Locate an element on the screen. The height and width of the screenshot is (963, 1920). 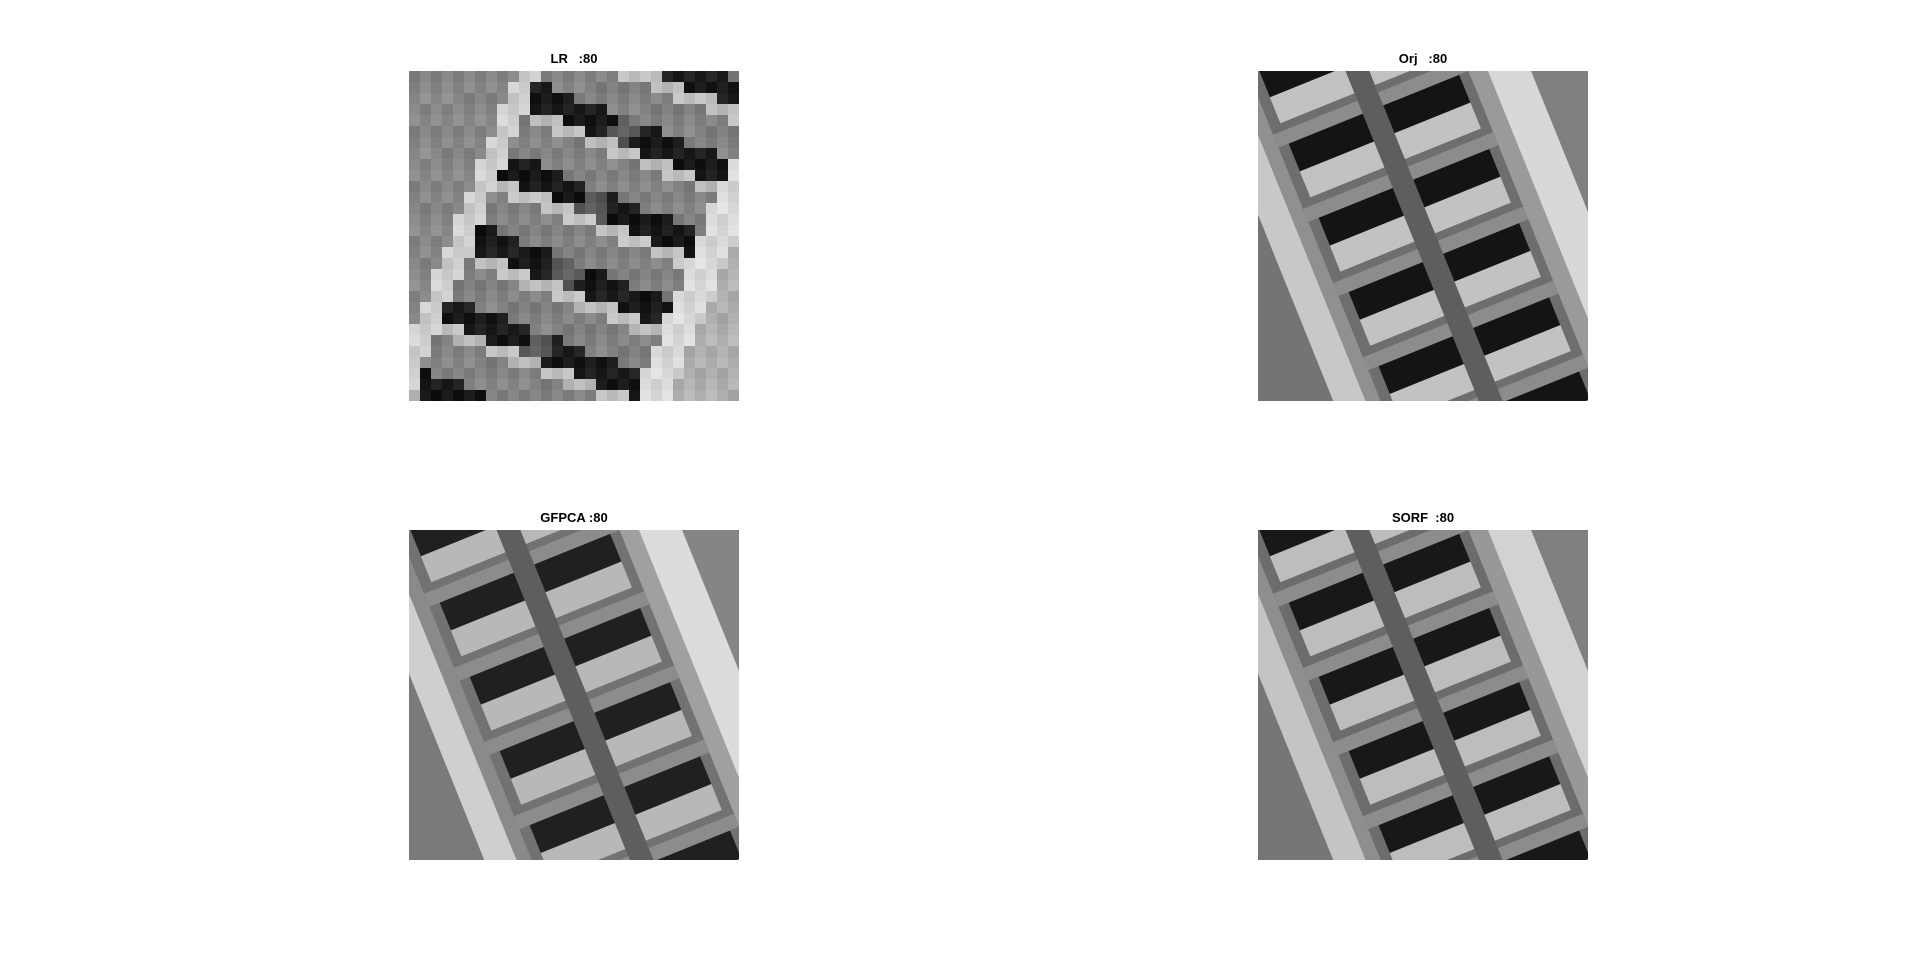
image-gfpca is located at coordinates (574, 695).